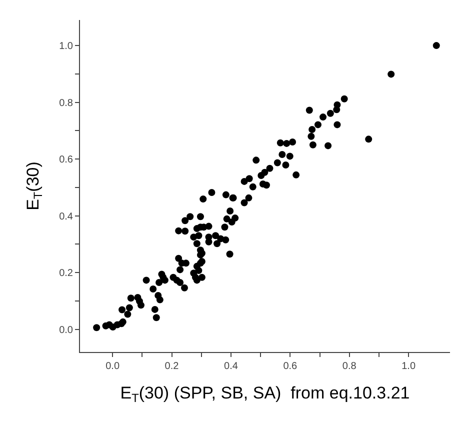 The height and width of the screenshot is (422, 475). Describe the element at coordinates (66, 216) in the screenshot. I see `y-tick-label: 0.4` at that location.